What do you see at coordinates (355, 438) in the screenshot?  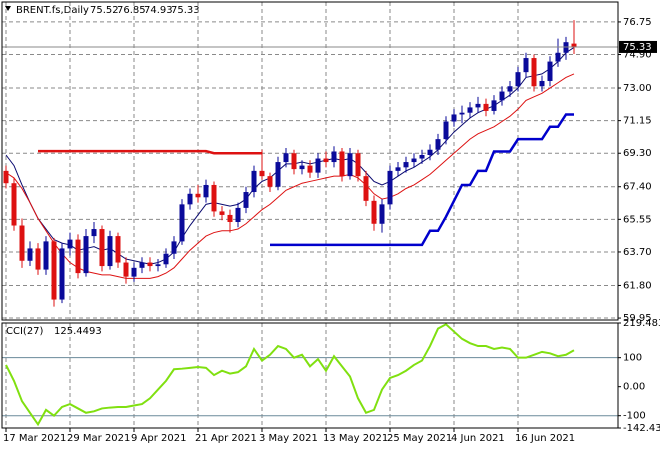 I see `x-tick-label: 13 May 2021` at bounding box center [355, 438].